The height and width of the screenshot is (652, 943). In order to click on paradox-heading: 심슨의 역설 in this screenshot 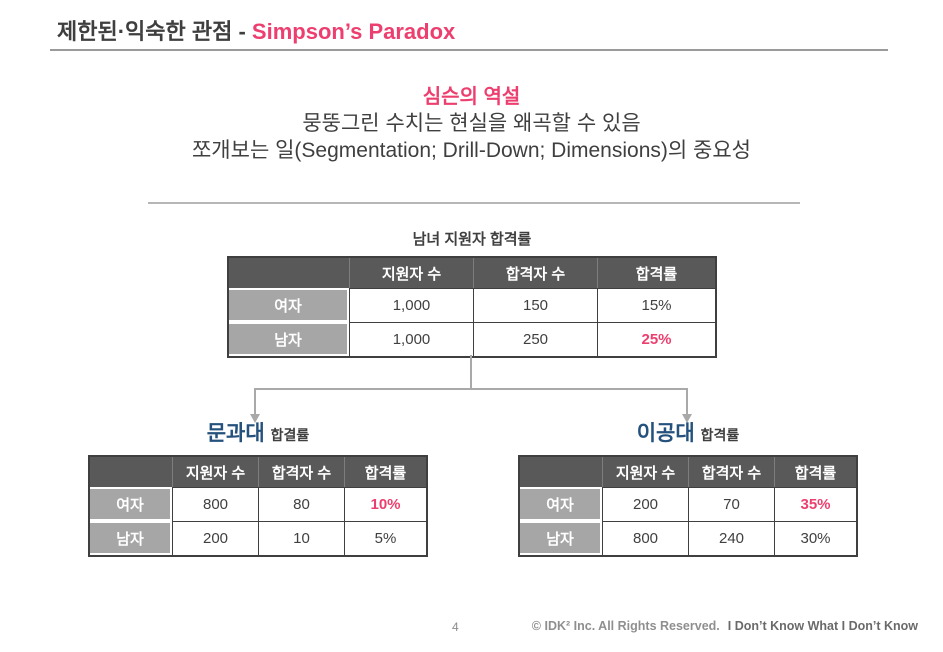, I will do `click(471, 97)`.